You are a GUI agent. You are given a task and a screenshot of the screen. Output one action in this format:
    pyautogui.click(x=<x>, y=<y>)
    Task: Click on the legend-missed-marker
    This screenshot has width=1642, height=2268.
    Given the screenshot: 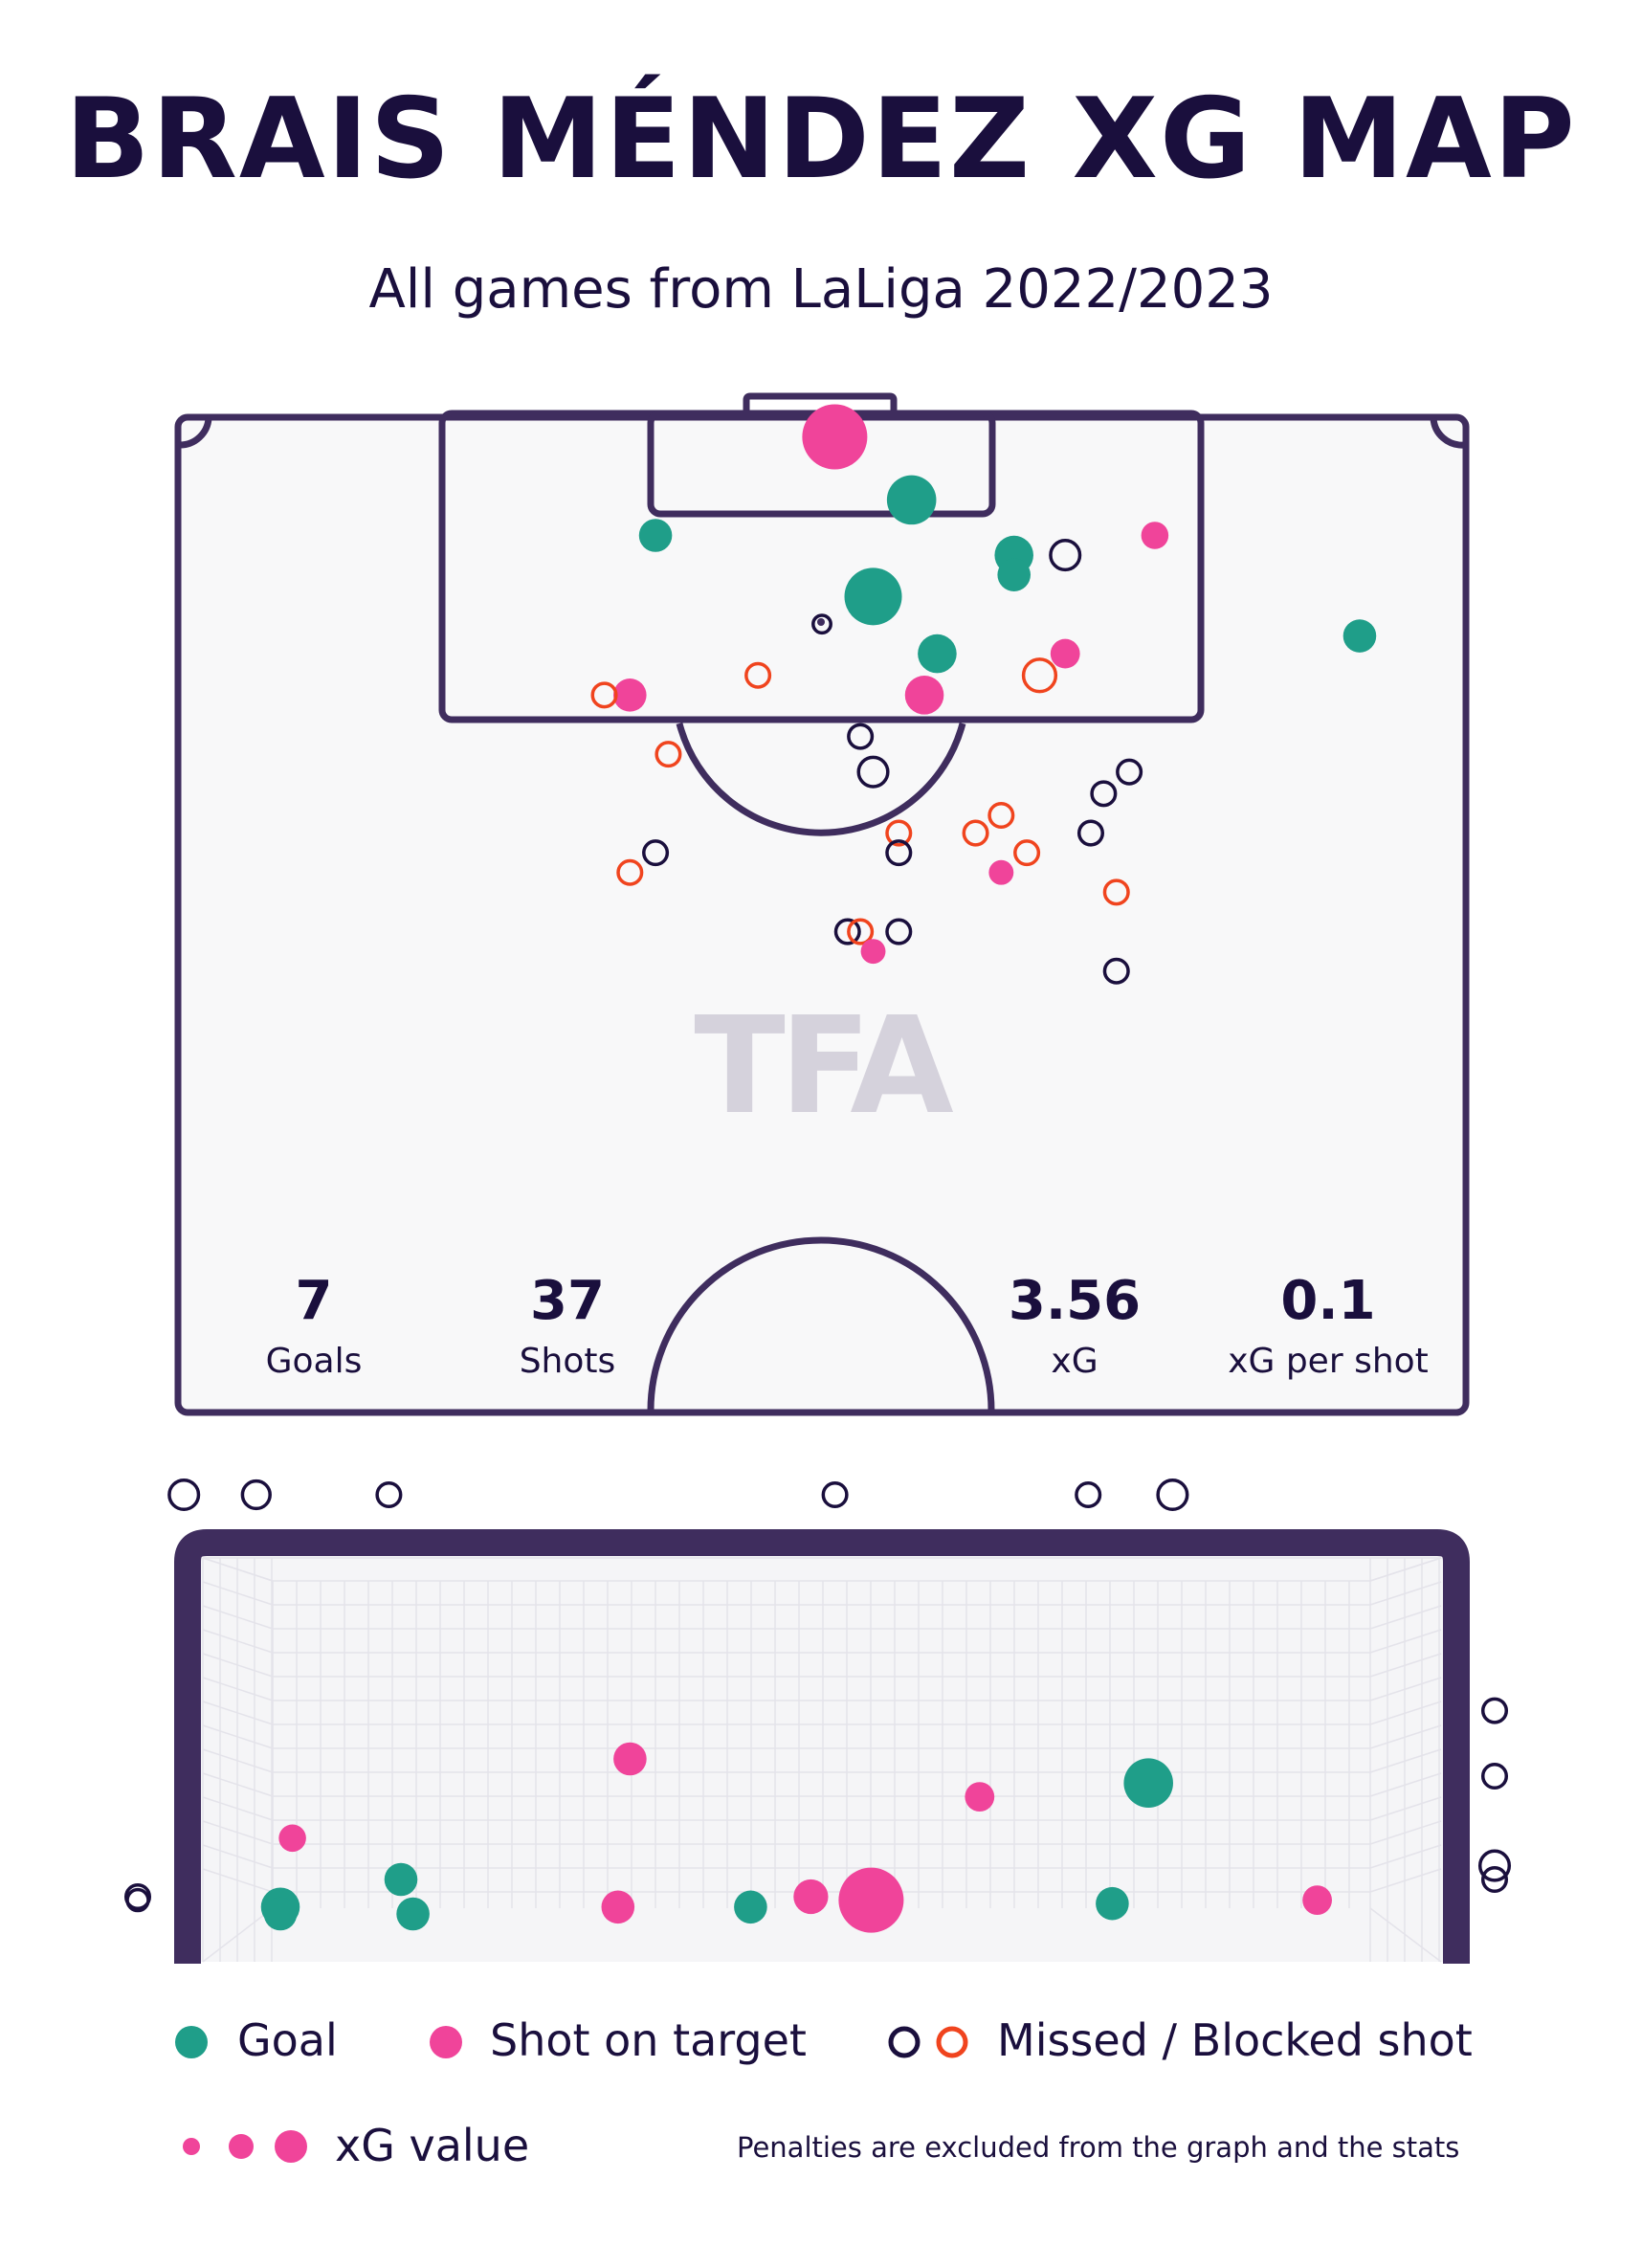 What is the action you would take?
    pyautogui.click(x=904, y=2042)
    